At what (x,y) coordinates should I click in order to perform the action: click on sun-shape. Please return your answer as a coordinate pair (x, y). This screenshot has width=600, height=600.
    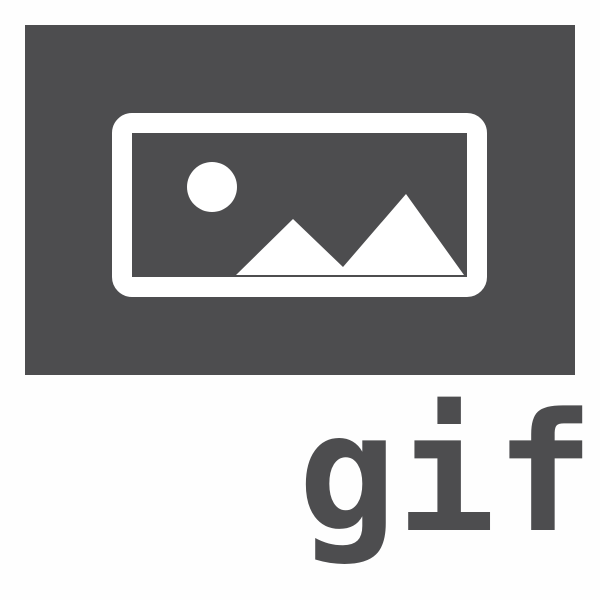
    Looking at the image, I should click on (212, 187).